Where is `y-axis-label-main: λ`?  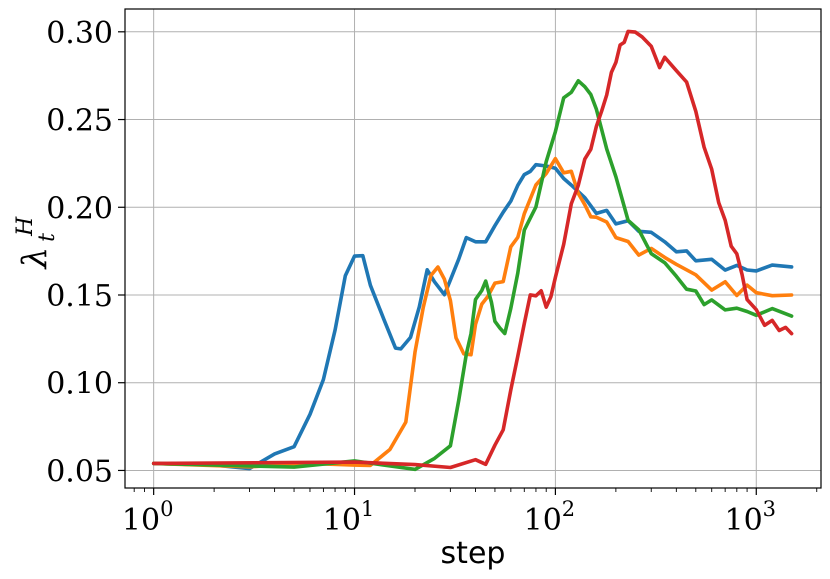
y-axis-label-main: λ is located at coordinates (35, 259).